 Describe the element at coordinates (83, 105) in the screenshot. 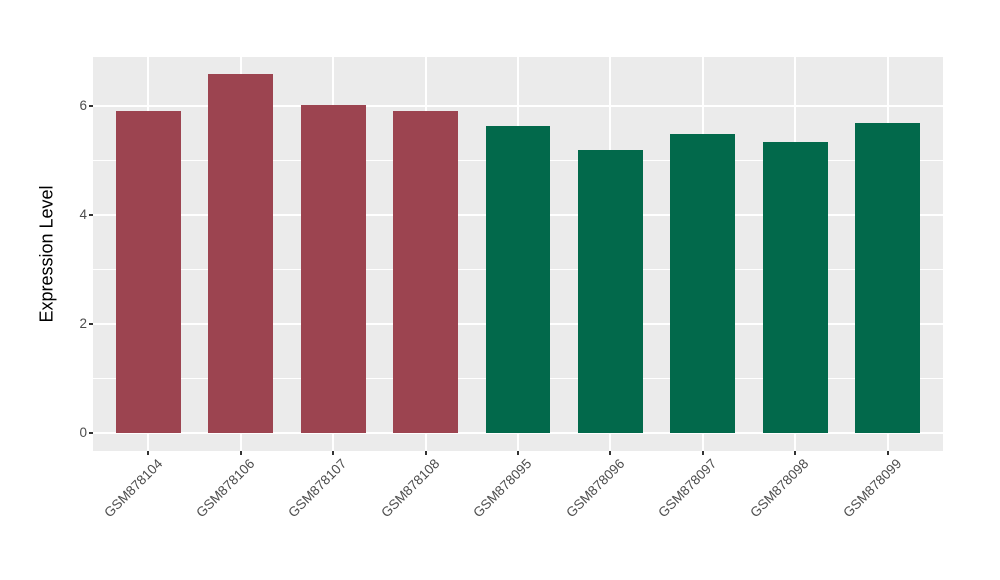

I see `y-tick-label: 6` at that location.